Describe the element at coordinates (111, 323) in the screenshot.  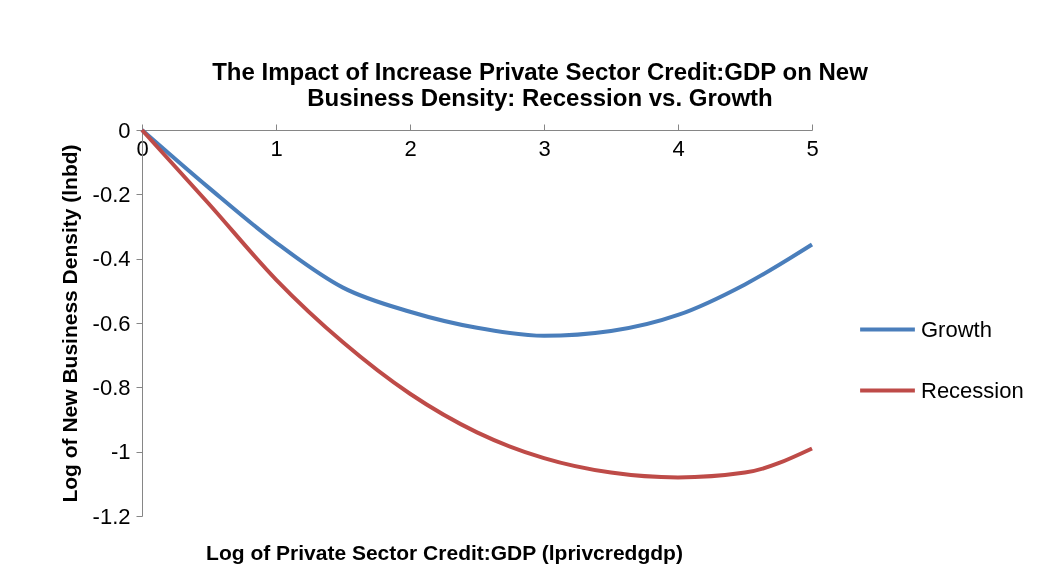
I see `y-tick-label: -0.6` at that location.